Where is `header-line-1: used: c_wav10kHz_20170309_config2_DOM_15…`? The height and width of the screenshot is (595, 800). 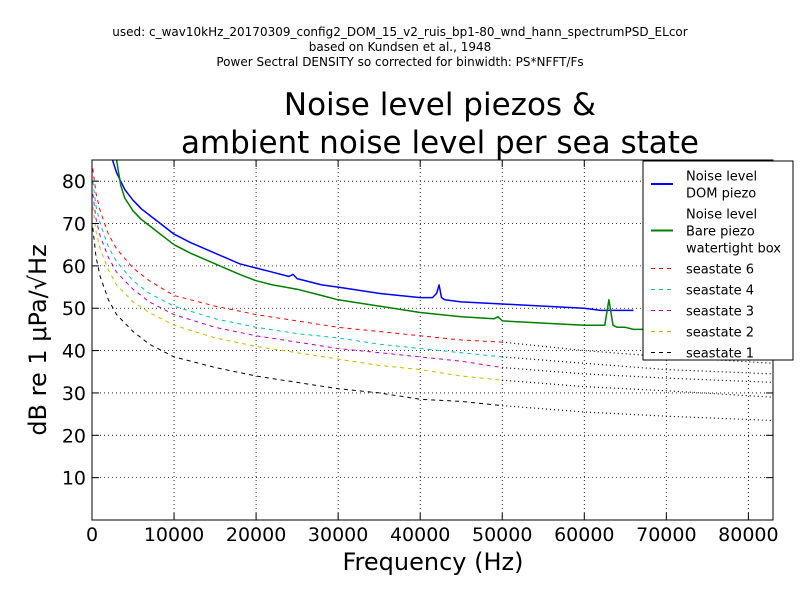 header-line-1: used: c_wav10kHz_20170309_config2_DOM_15… is located at coordinates (400, 32).